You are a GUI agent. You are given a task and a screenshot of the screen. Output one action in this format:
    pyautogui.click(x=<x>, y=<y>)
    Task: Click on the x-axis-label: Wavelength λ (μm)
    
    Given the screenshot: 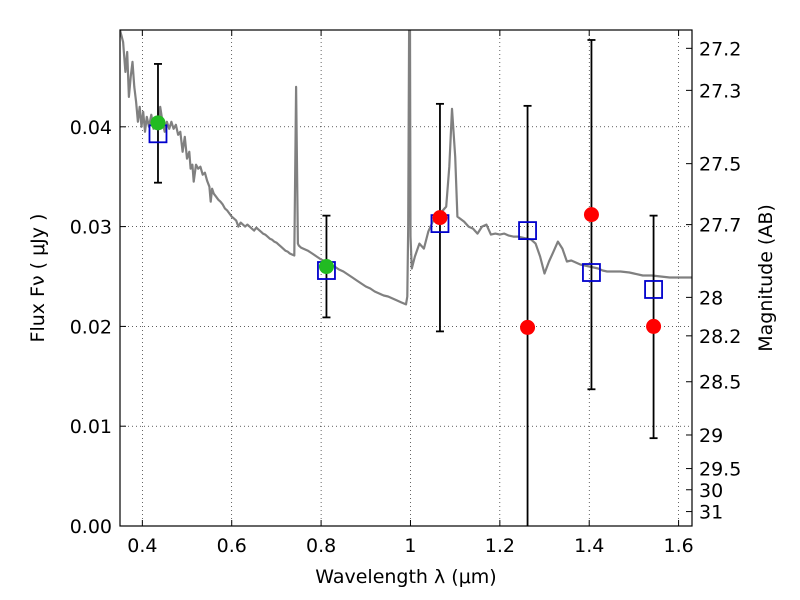 What is the action you would take?
    pyautogui.click(x=405, y=577)
    